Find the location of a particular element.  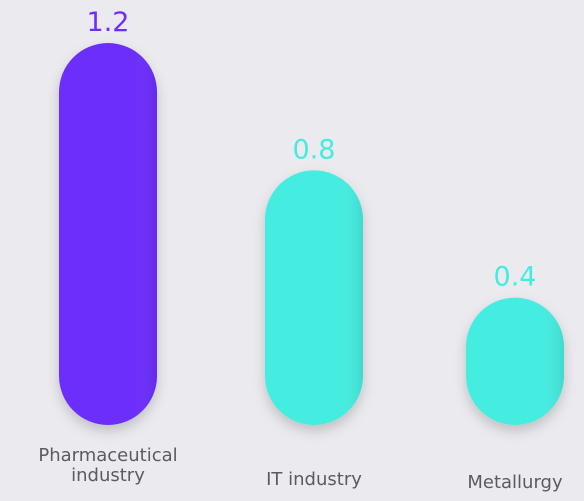

category-label-0-line-0: Pharmaceutical is located at coordinates (107, 455).